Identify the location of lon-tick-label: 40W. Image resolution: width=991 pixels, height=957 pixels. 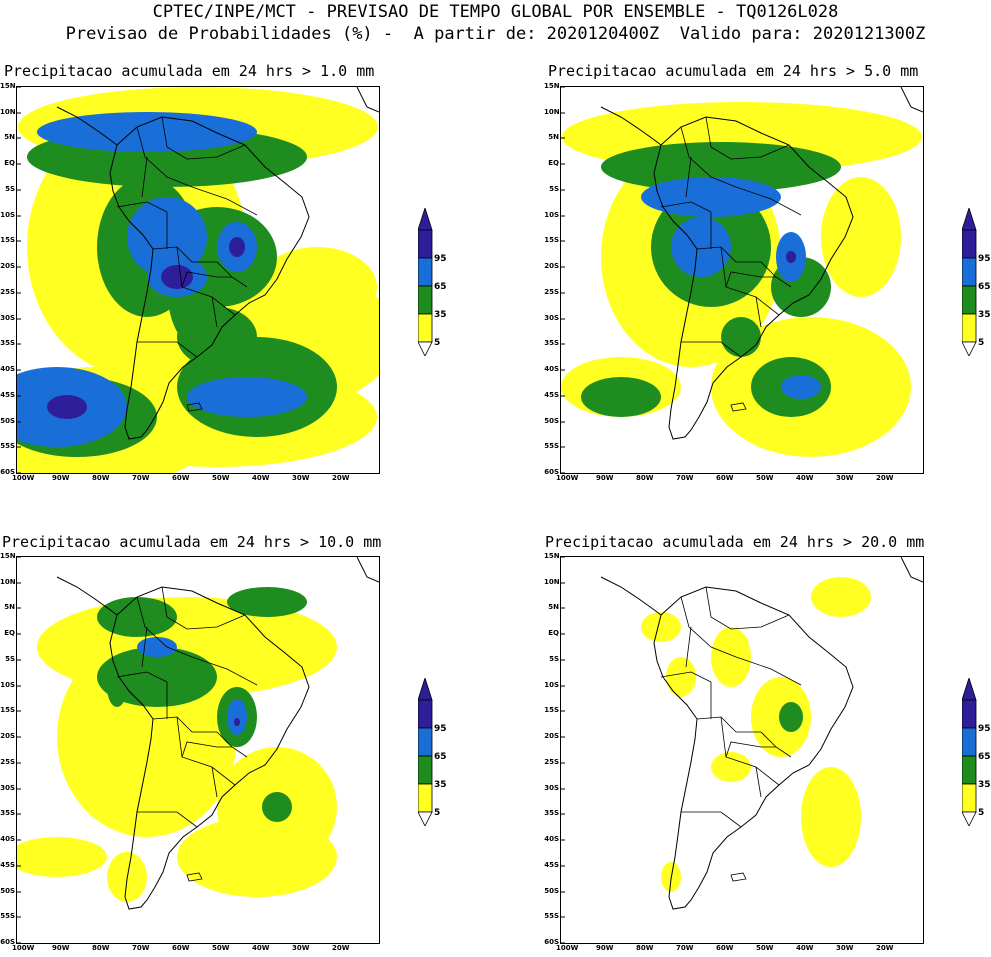
(261, 478).